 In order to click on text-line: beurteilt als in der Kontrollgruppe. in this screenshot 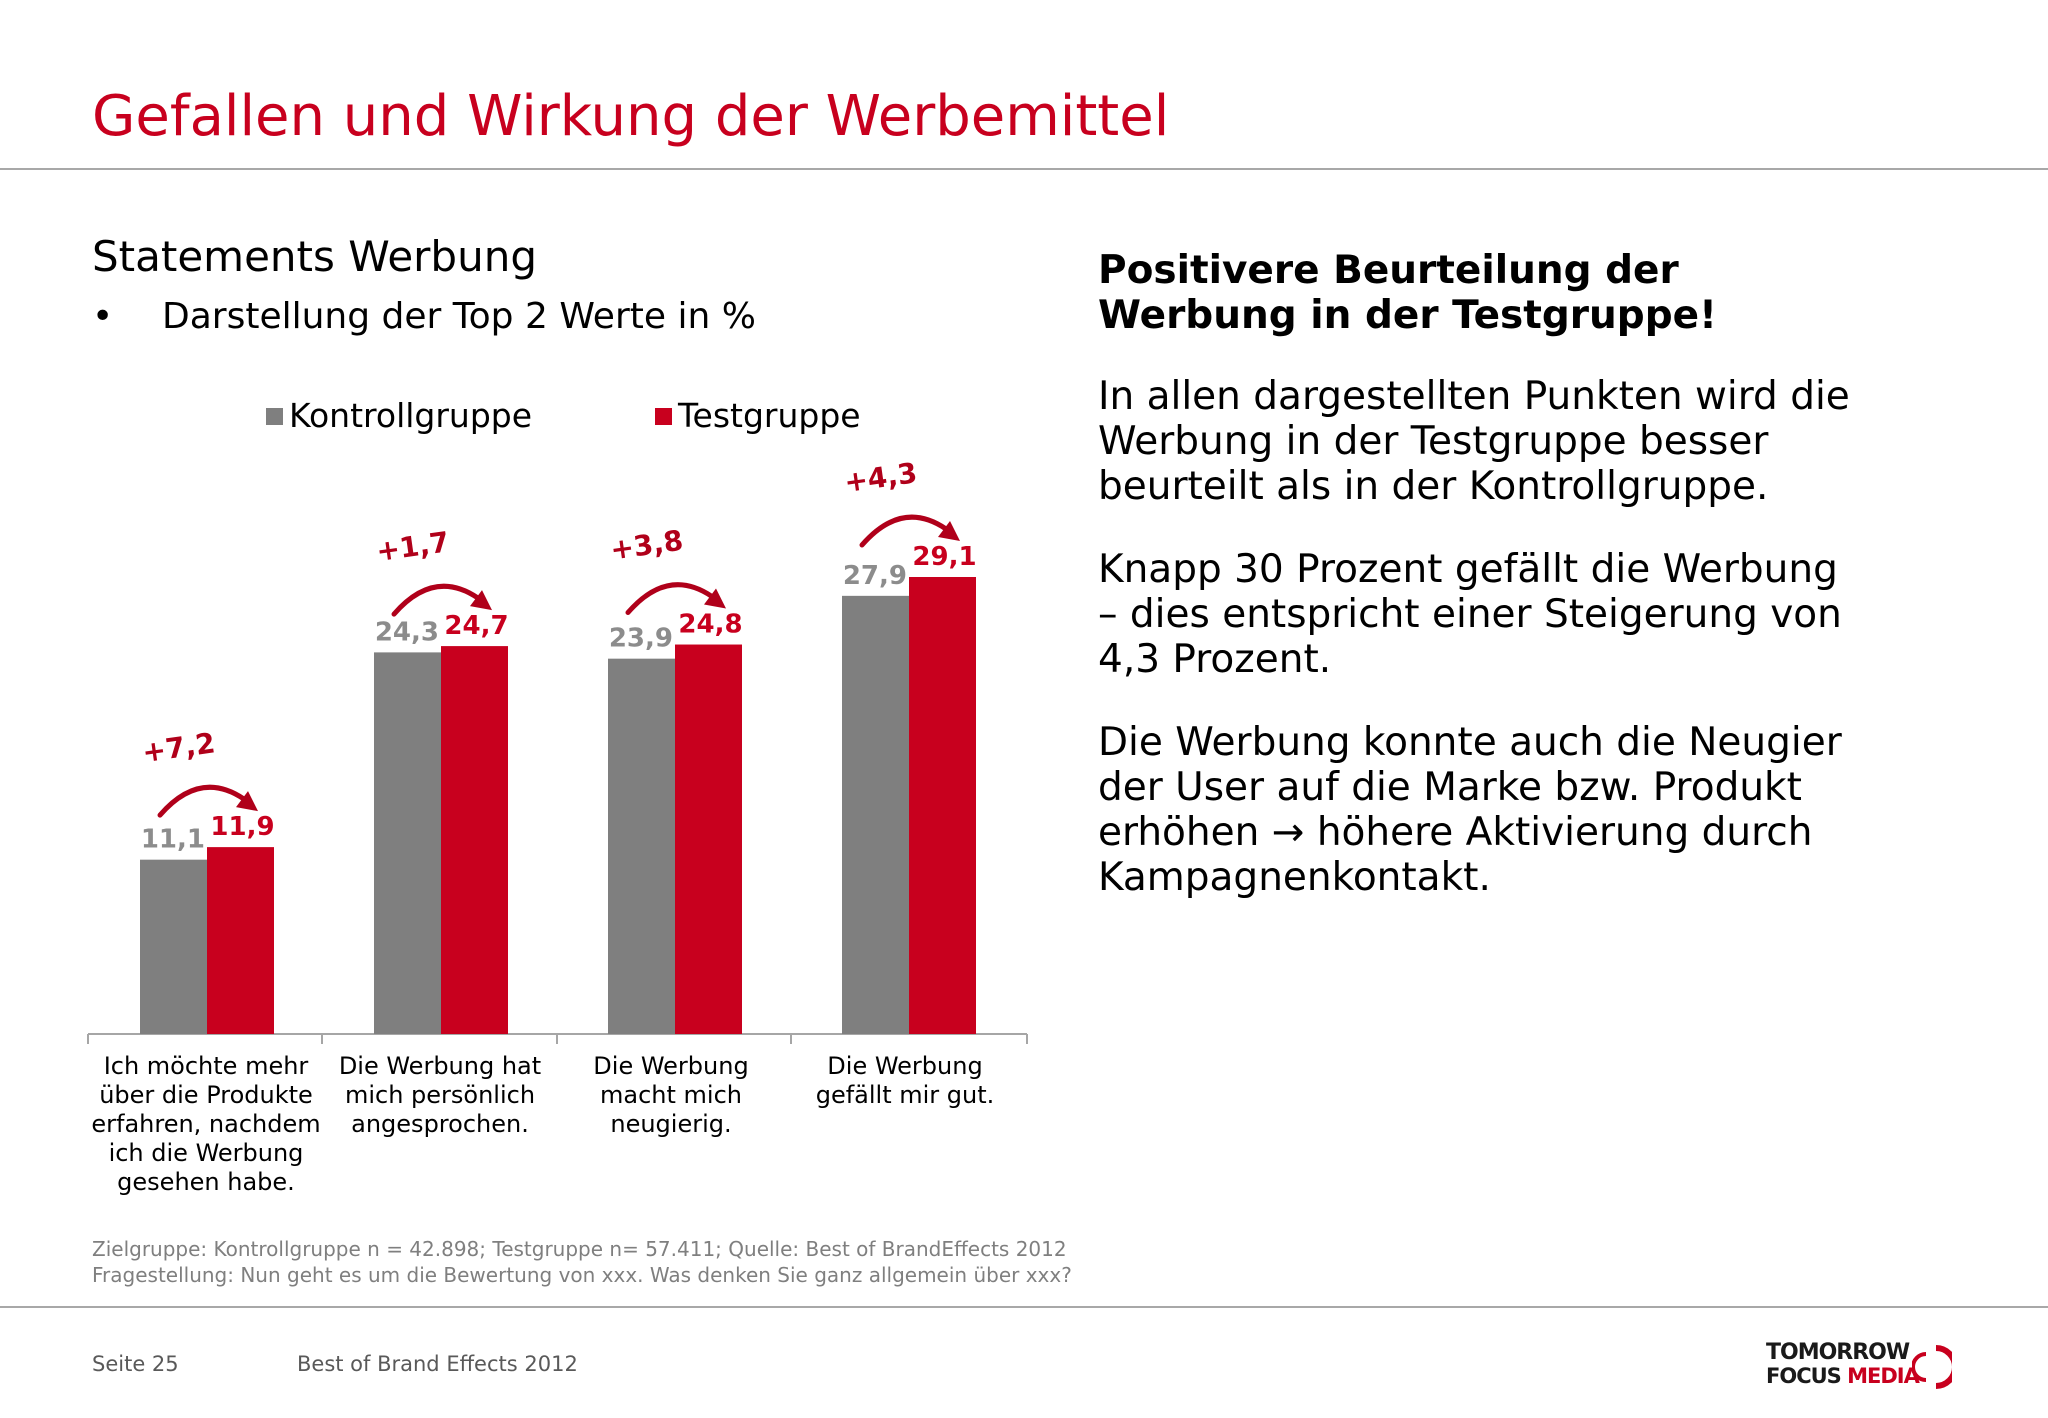, I will do `click(1433, 486)`.